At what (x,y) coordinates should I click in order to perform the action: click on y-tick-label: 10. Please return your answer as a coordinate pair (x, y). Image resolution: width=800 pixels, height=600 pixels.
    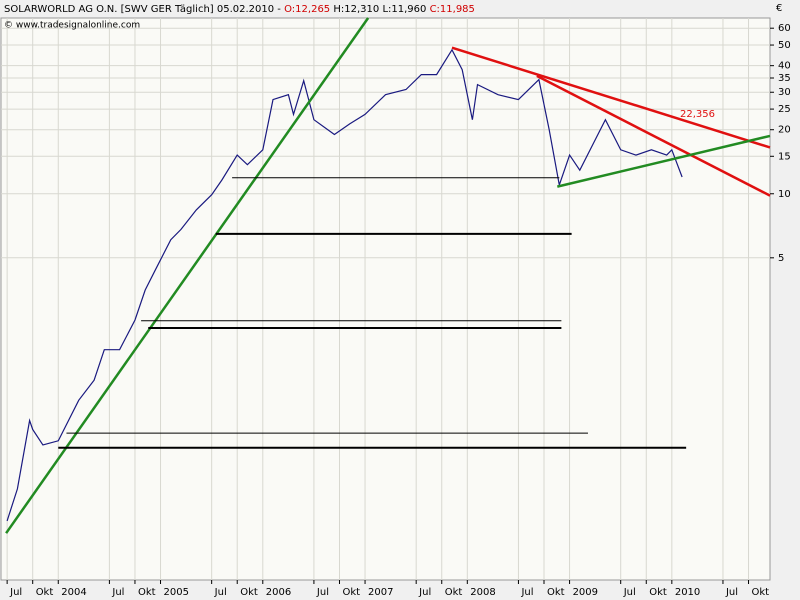
    Looking at the image, I should click on (784, 194).